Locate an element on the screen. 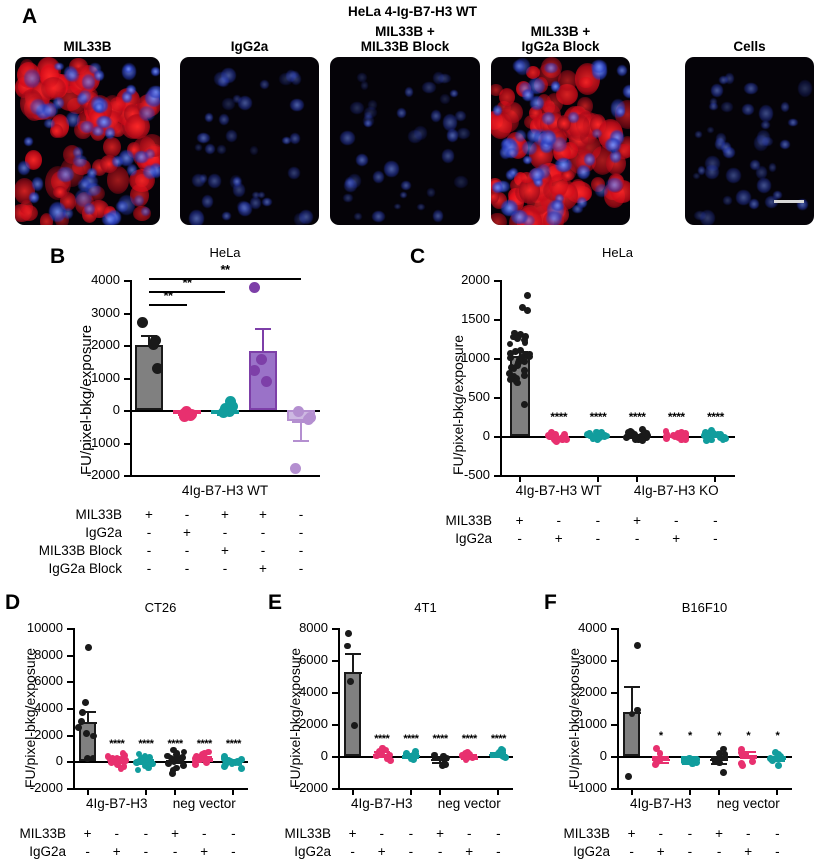 The image size is (824, 868). error-bar-cap is located at coordinates (87, 711).